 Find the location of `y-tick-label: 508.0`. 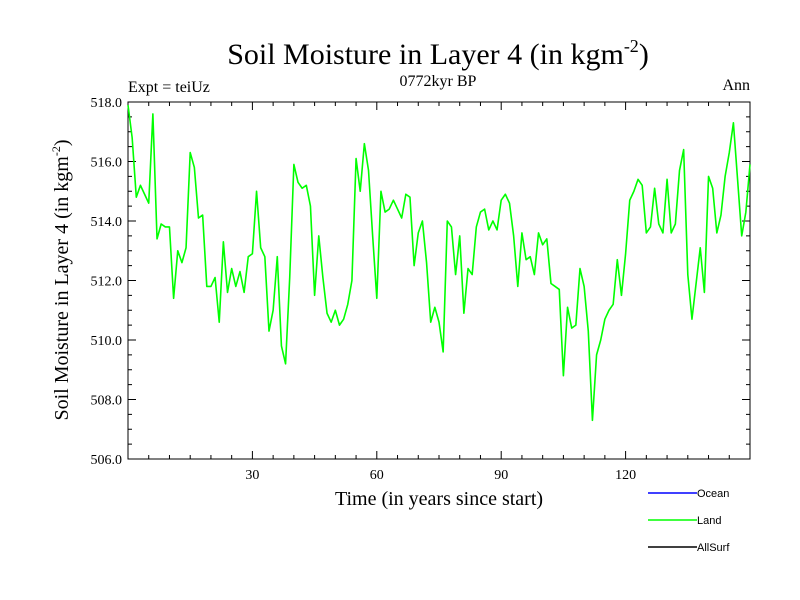

y-tick-label: 508.0 is located at coordinates (107, 401).